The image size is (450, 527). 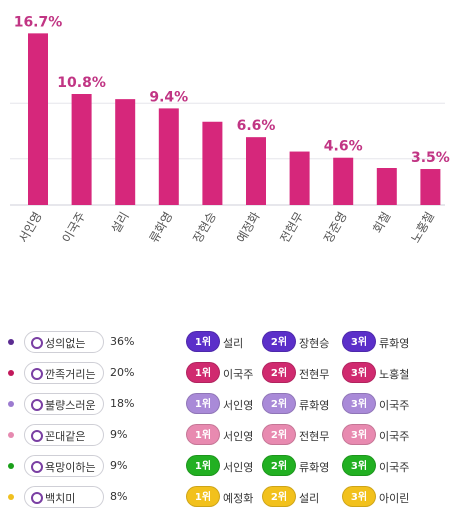 I want to click on rank-name: 장현승, so click(x=314, y=343).